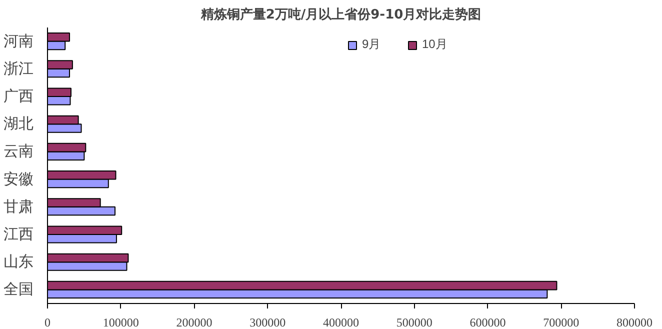  Describe the element at coordinates (414, 322) in the screenshot. I see `x-tick-label: 500000` at that location.